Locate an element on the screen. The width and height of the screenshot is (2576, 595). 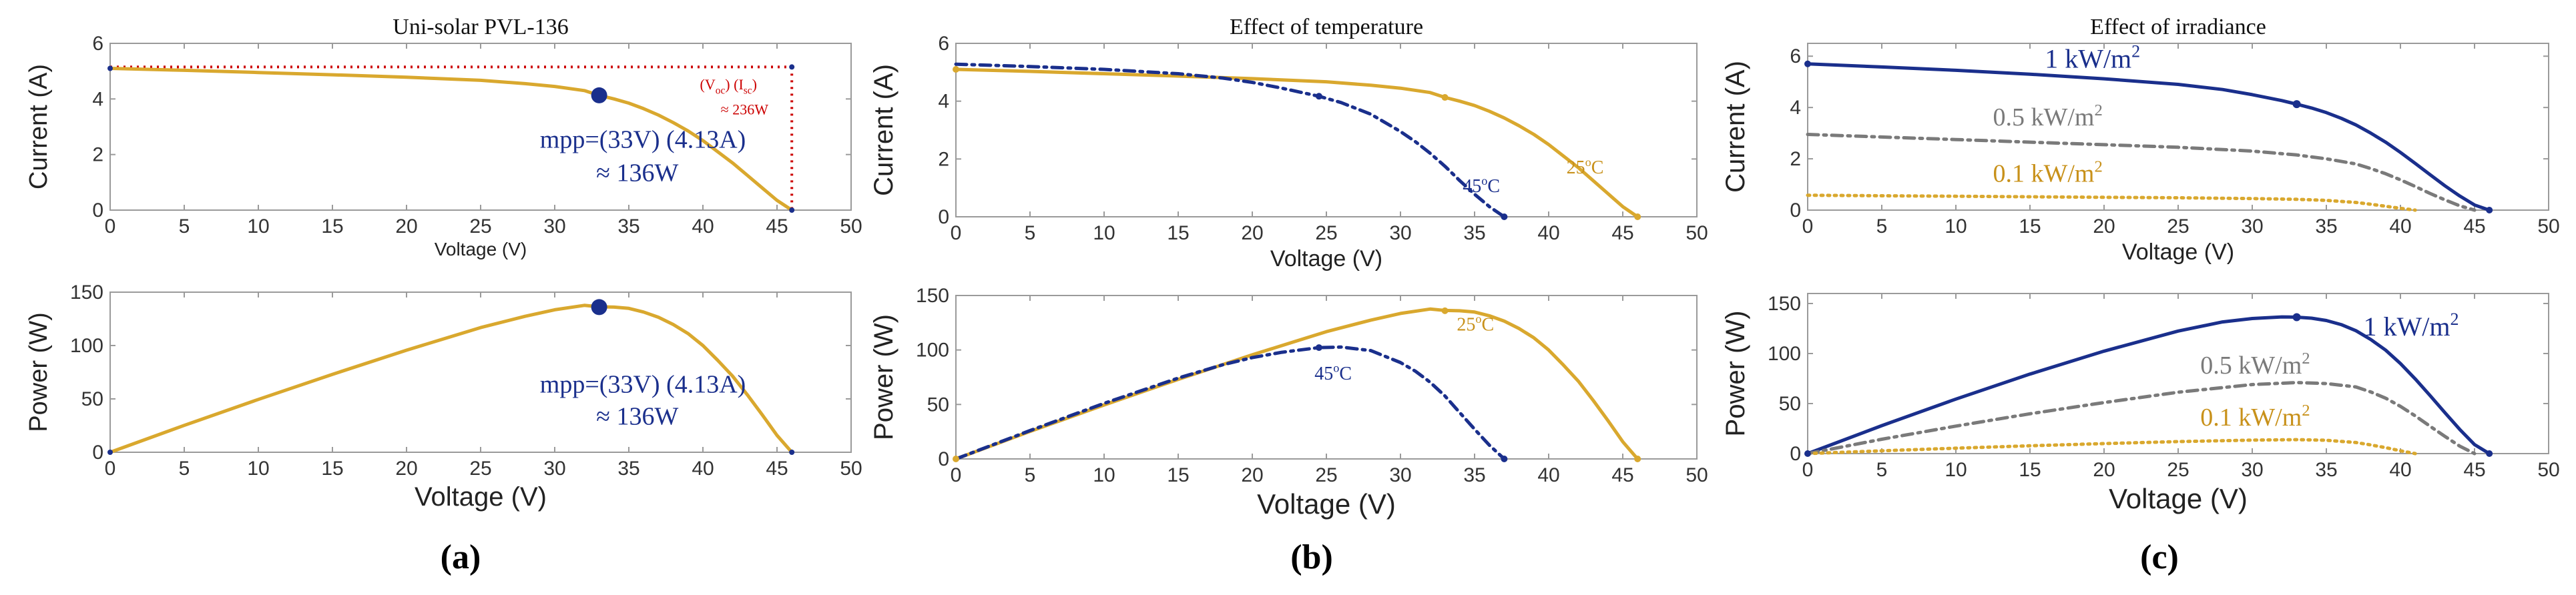
axes-frame is located at coordinates (1326, 130).